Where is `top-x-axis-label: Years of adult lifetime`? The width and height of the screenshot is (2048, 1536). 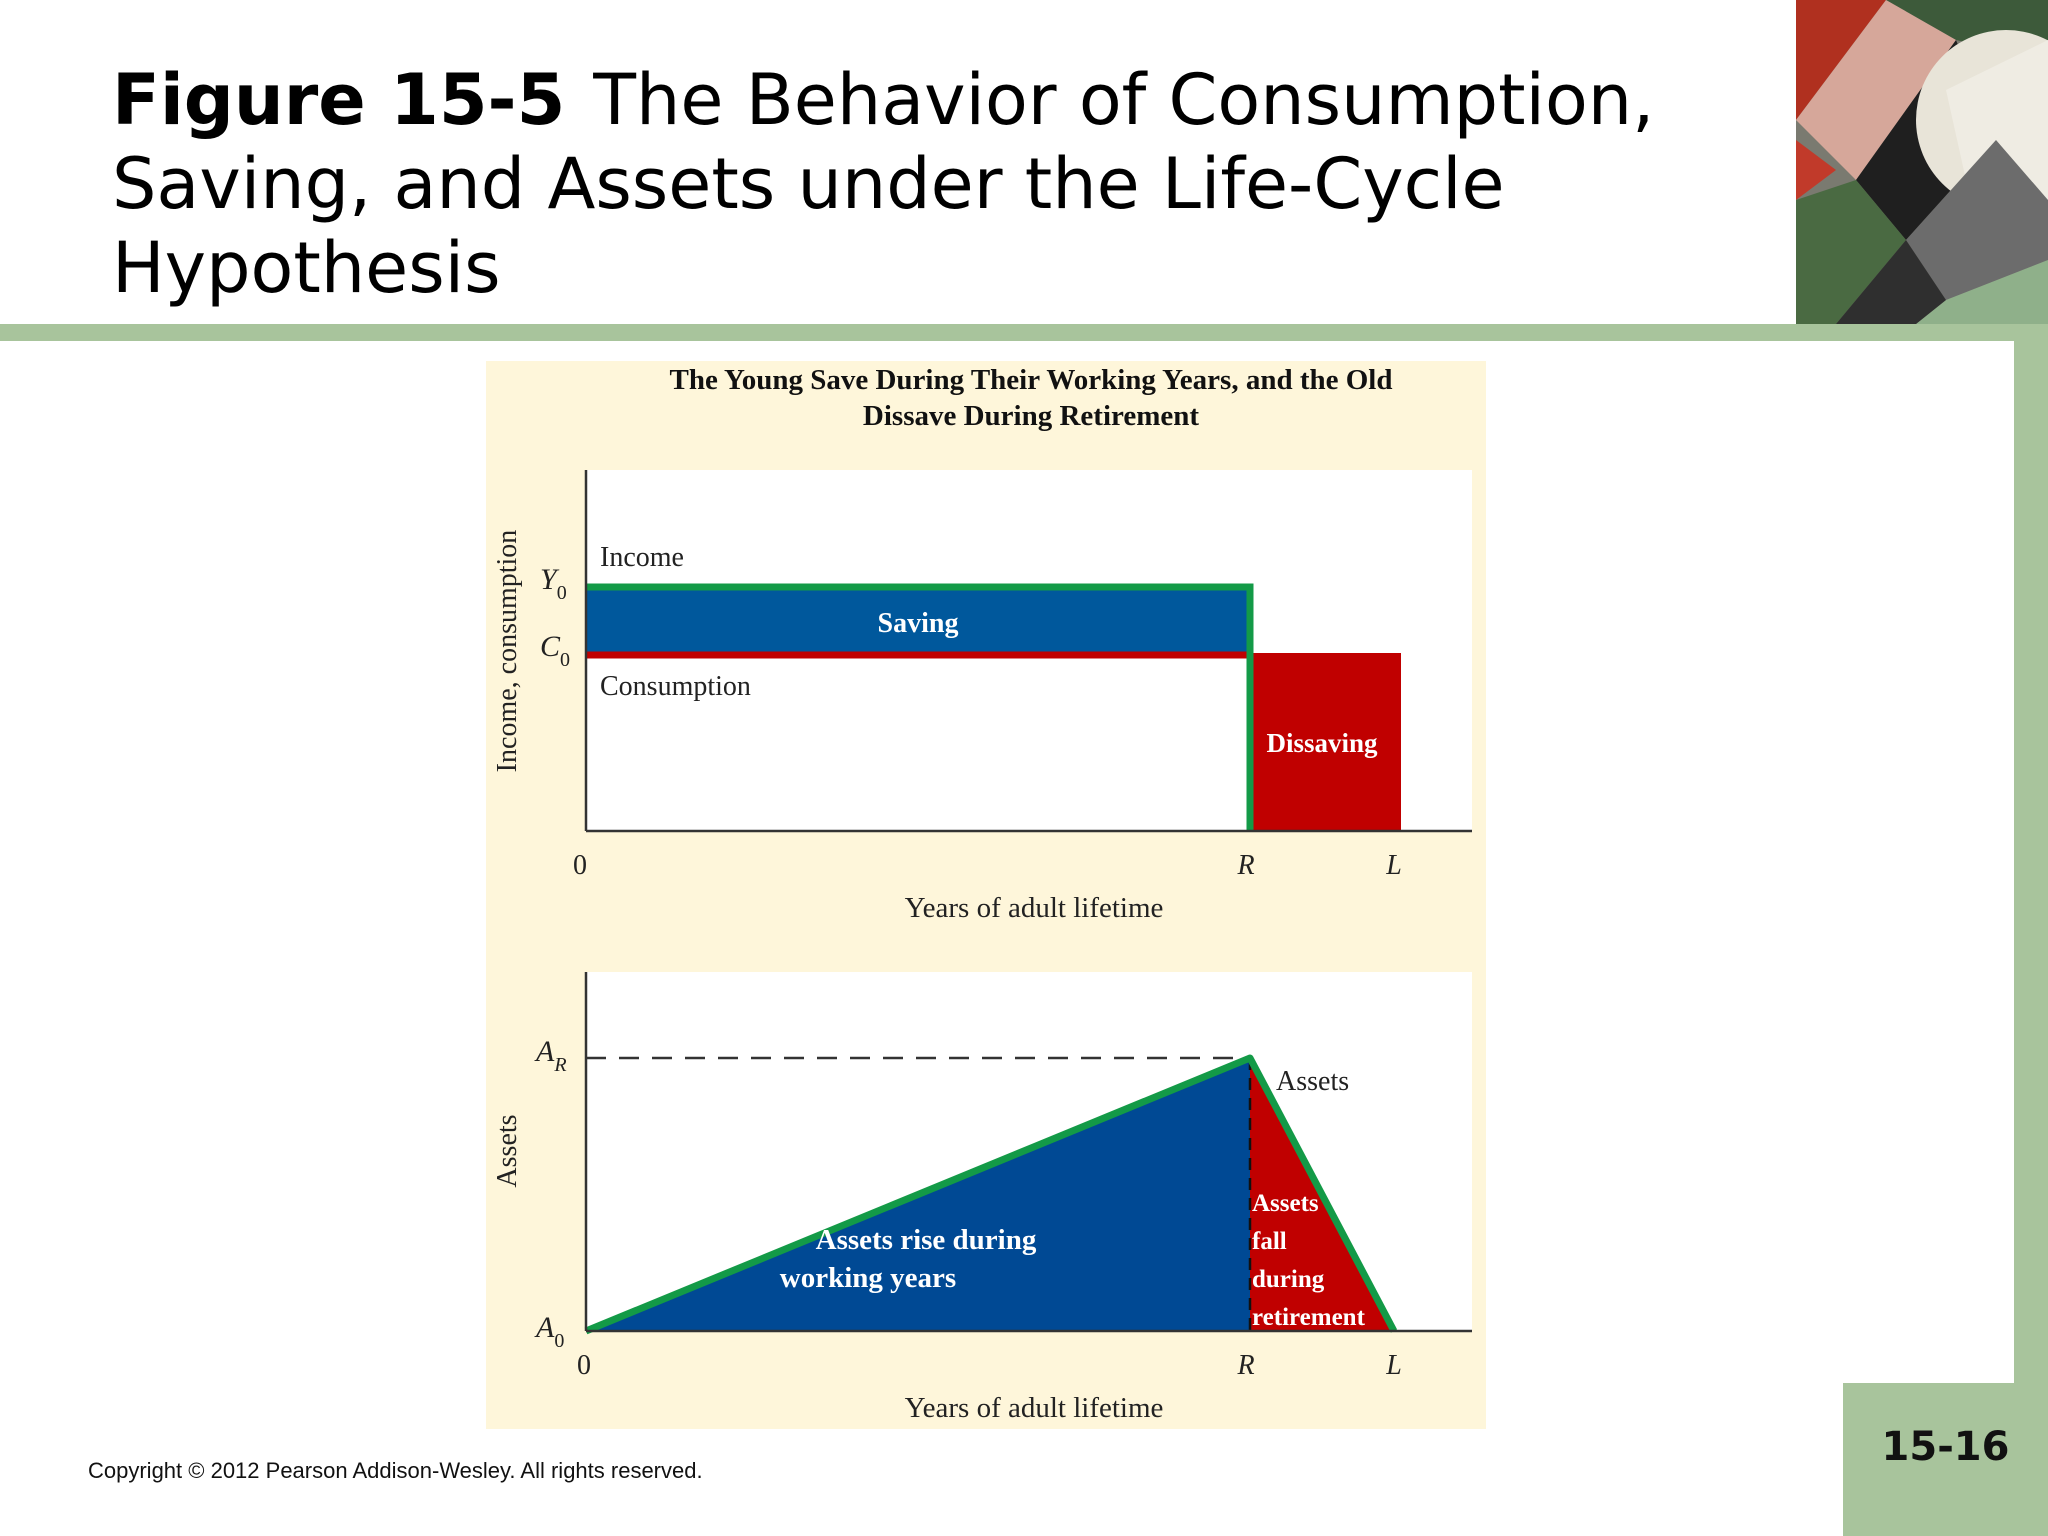
top-x-axis-label: Years of adult lifetime is located at coordinates (1034, 908).